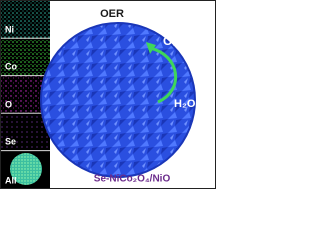  What do you see at coordinates (185, 104) in the screenshot?
I see `h2o-label: H₂O` at bounding box center [185, 104].